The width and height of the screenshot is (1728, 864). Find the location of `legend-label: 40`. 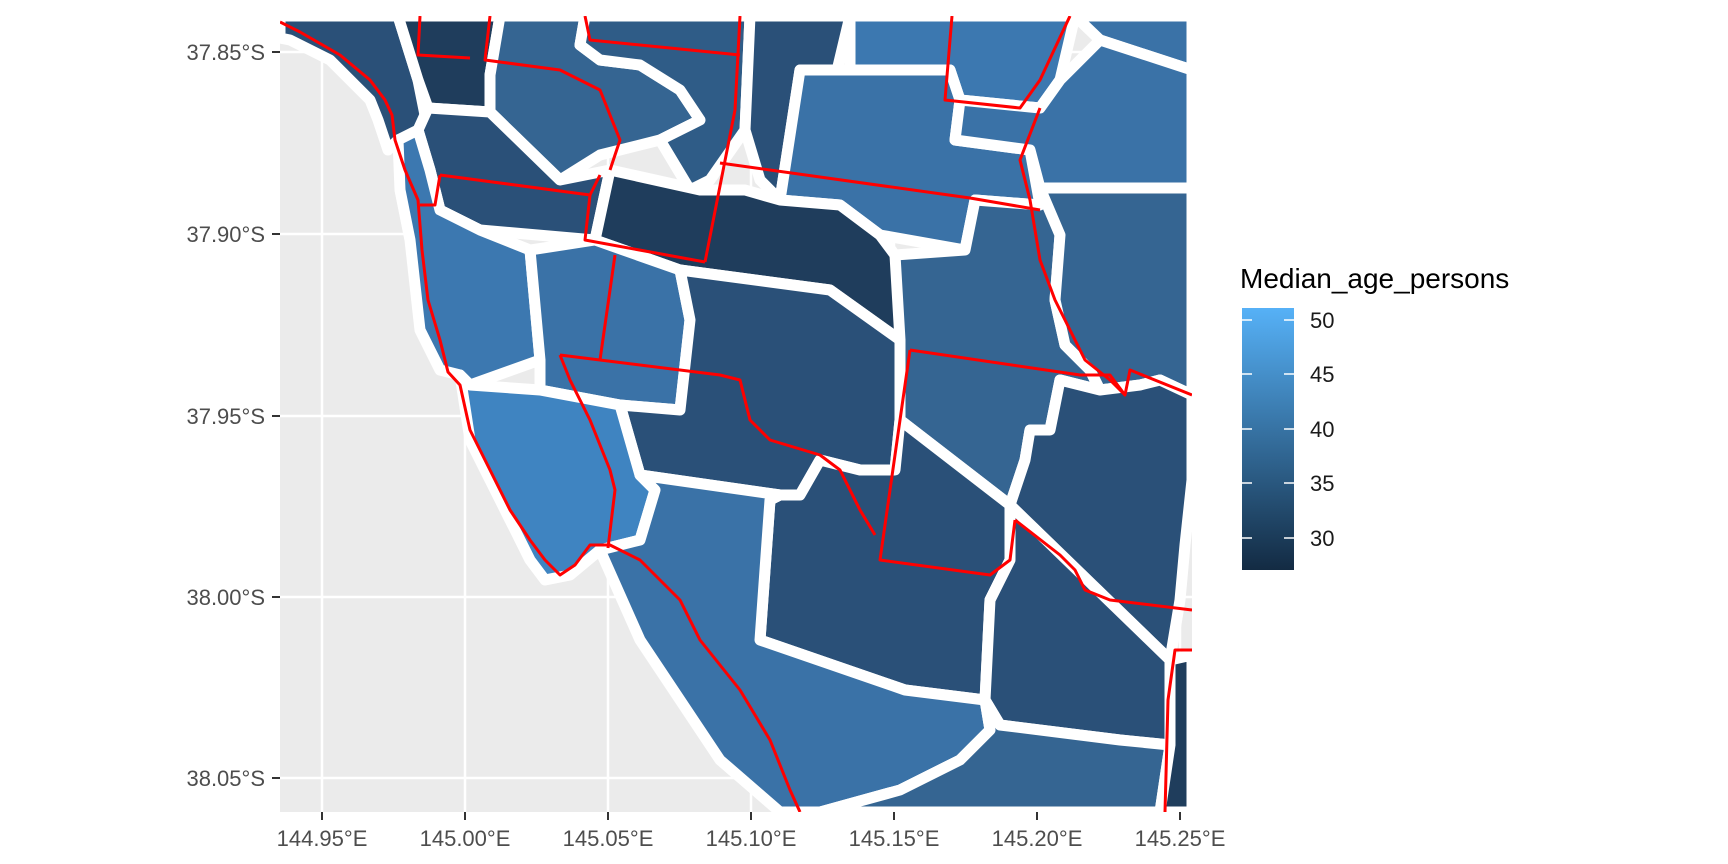

legend-label: 40 is located at coordinates (1322, 429).